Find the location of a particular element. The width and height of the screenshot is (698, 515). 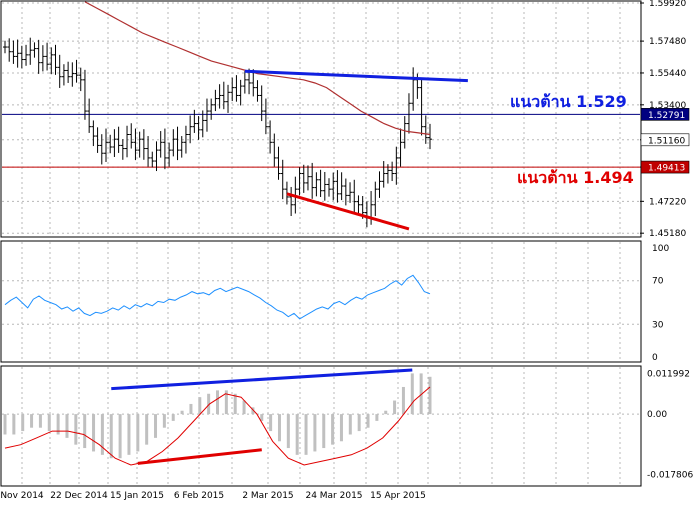

x-tick-label: 24 Mar 2015 is located at coordinates (333, 496).